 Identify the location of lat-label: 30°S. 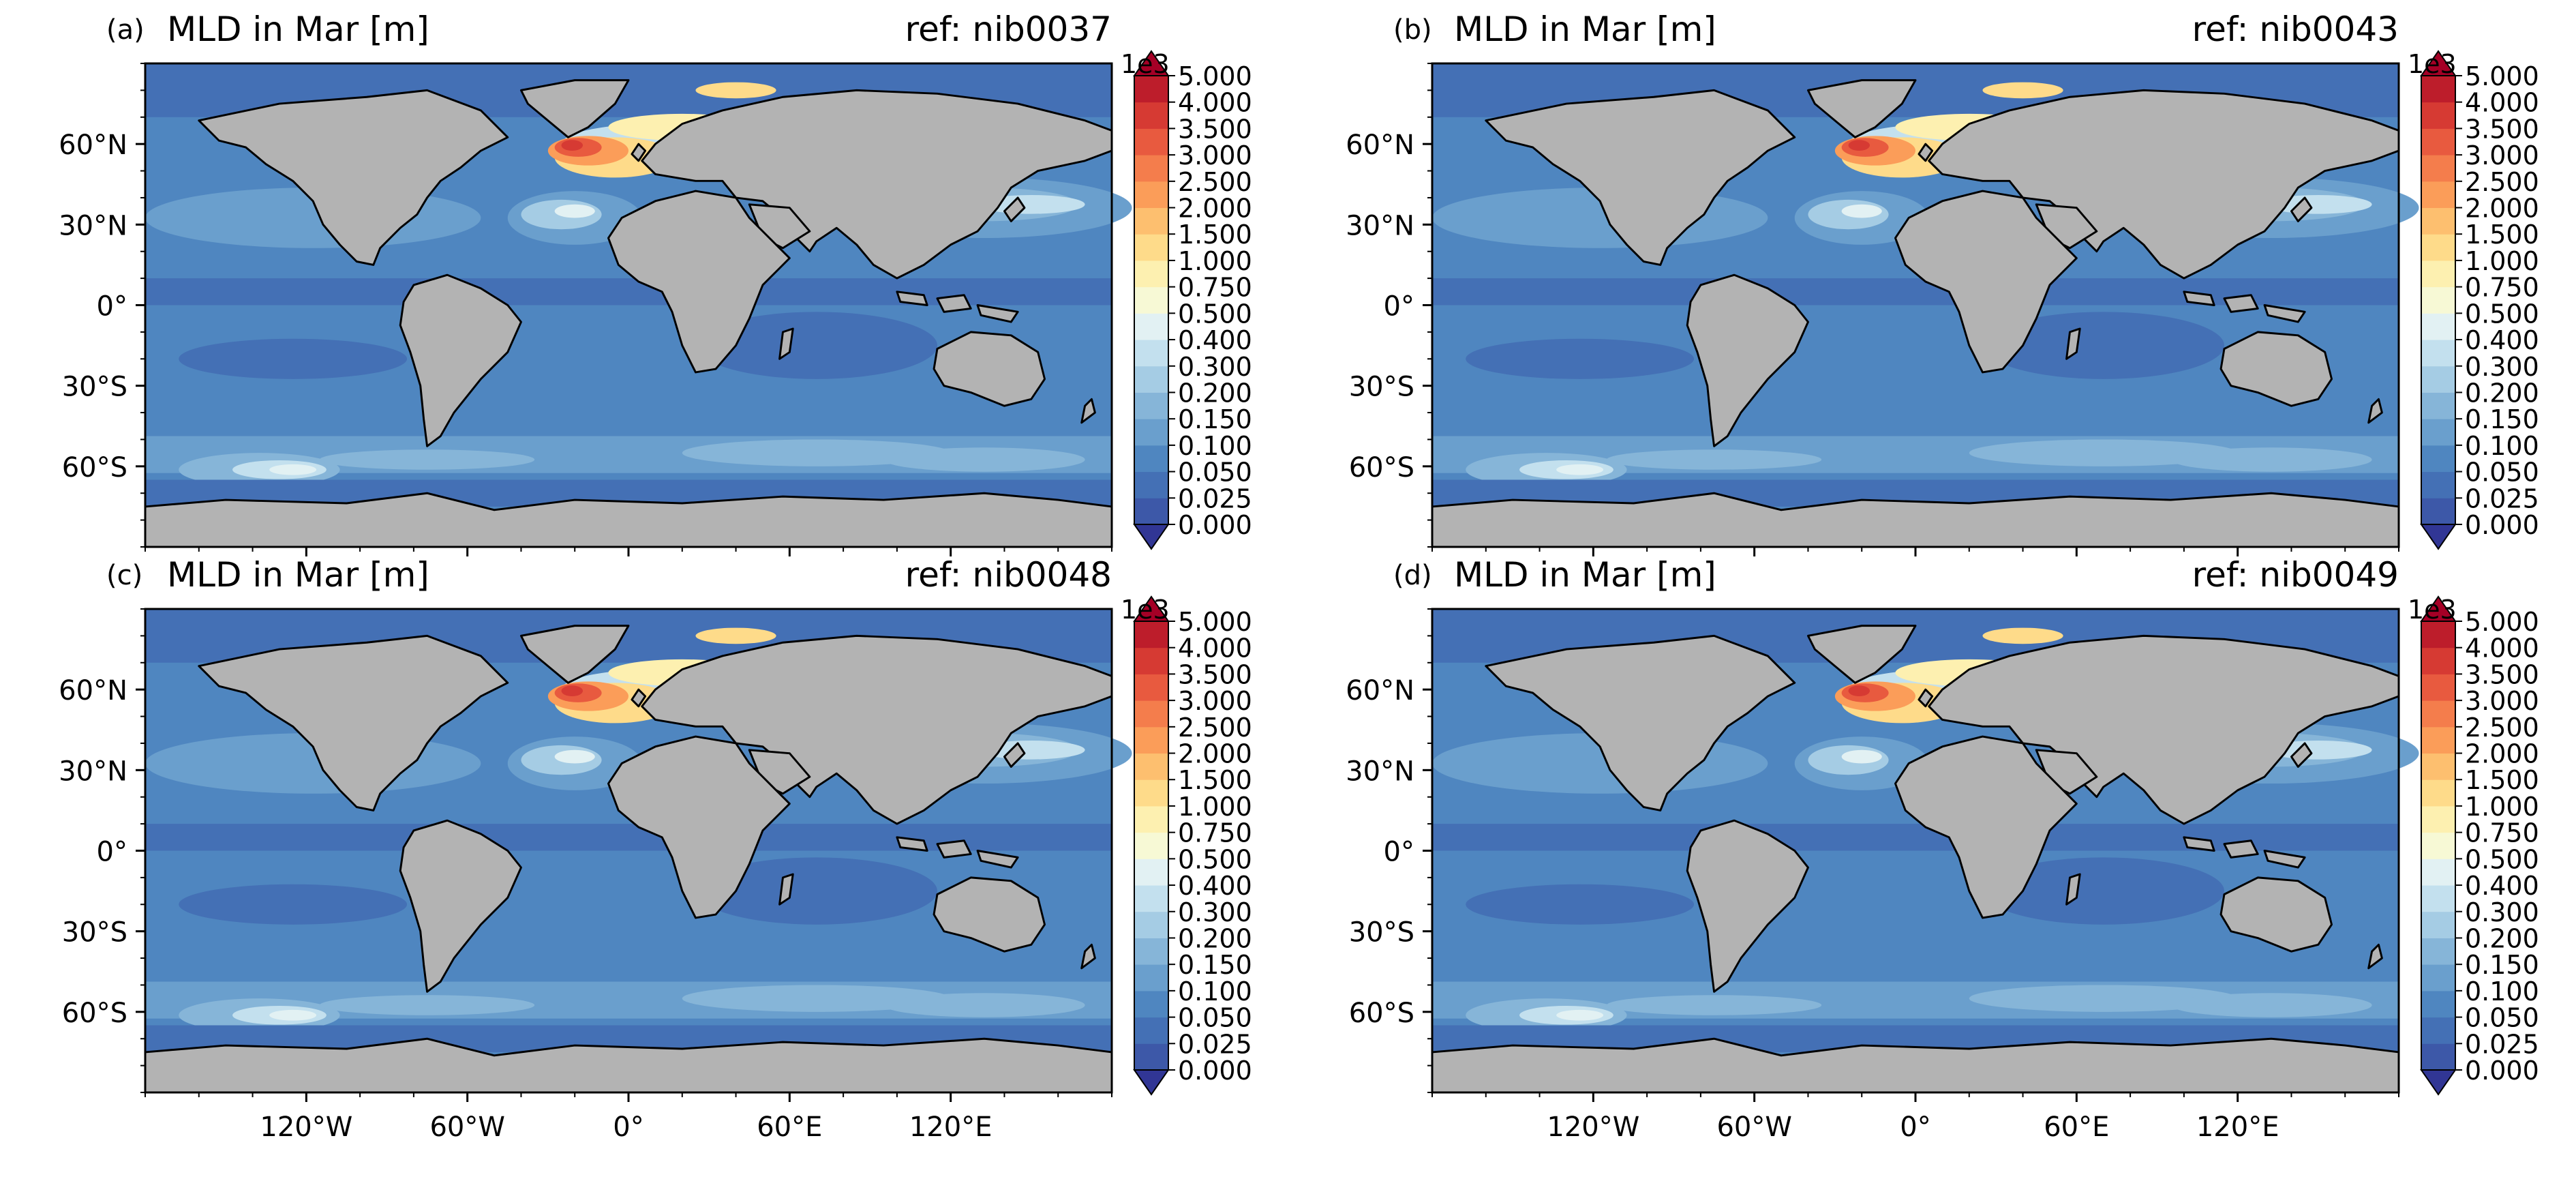
(95, 387).